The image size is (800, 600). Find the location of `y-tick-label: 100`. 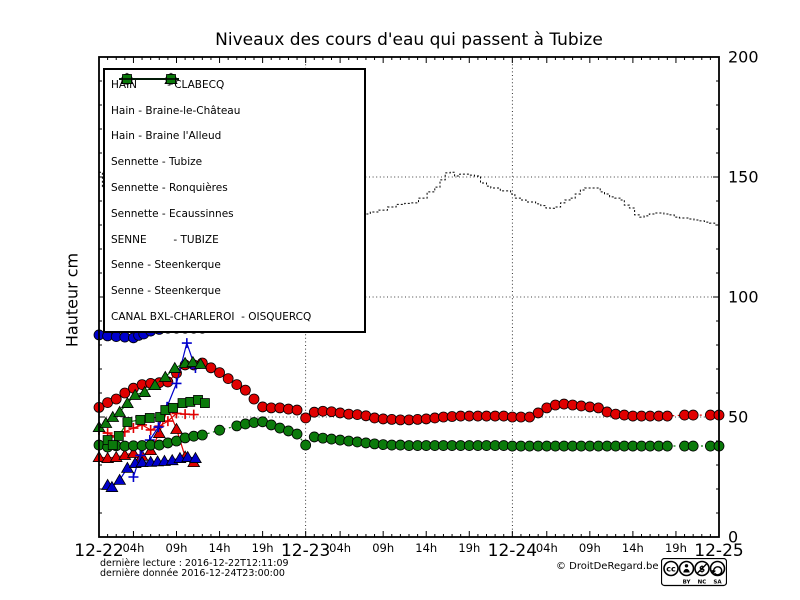

y-tick-label: 100 is located at coordinates (743, 297).